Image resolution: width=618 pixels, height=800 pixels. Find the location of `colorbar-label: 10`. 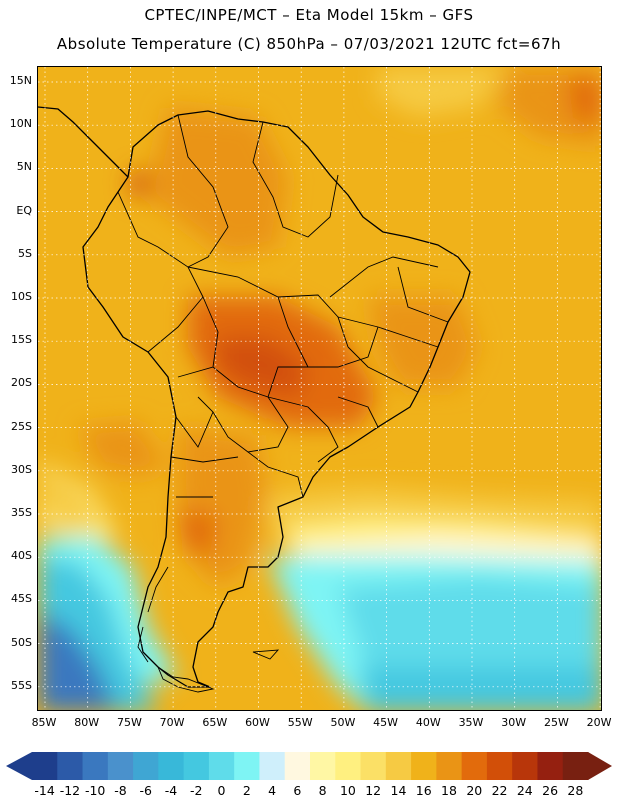

colorbar-label: 10 is located at coordinates (347, 790).